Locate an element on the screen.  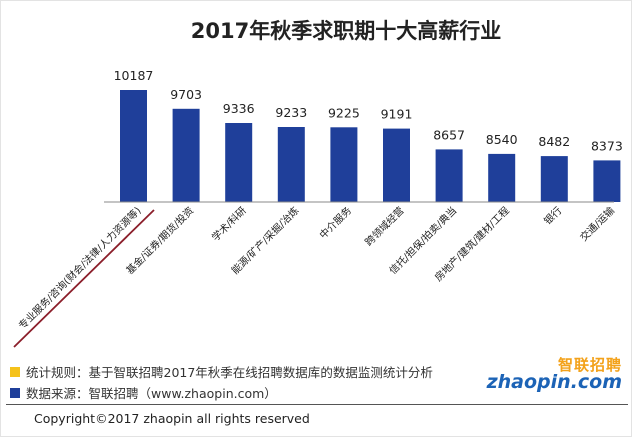
value-label: 9703 is located at coordinates (186, 94).